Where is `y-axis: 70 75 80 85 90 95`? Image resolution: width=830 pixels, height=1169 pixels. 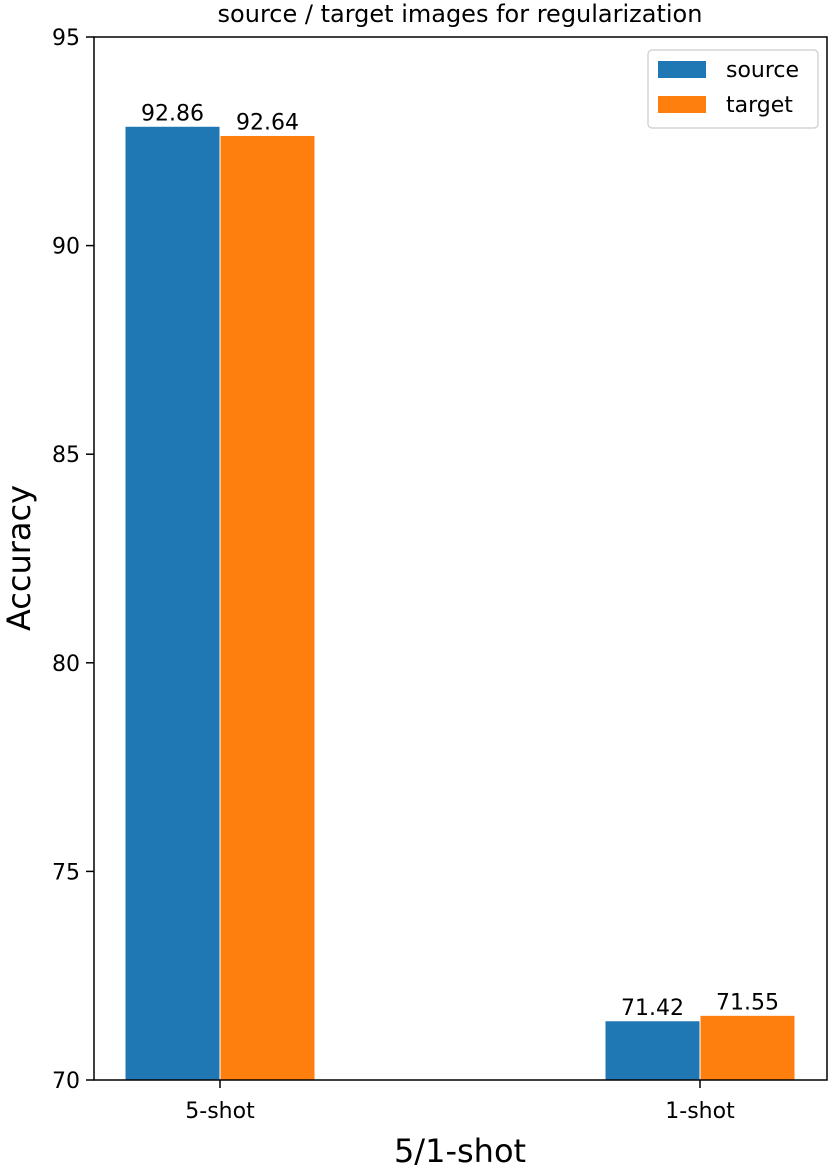 y-axis: 70 75 80 85 90 95 is located at coordinates (73, 560).